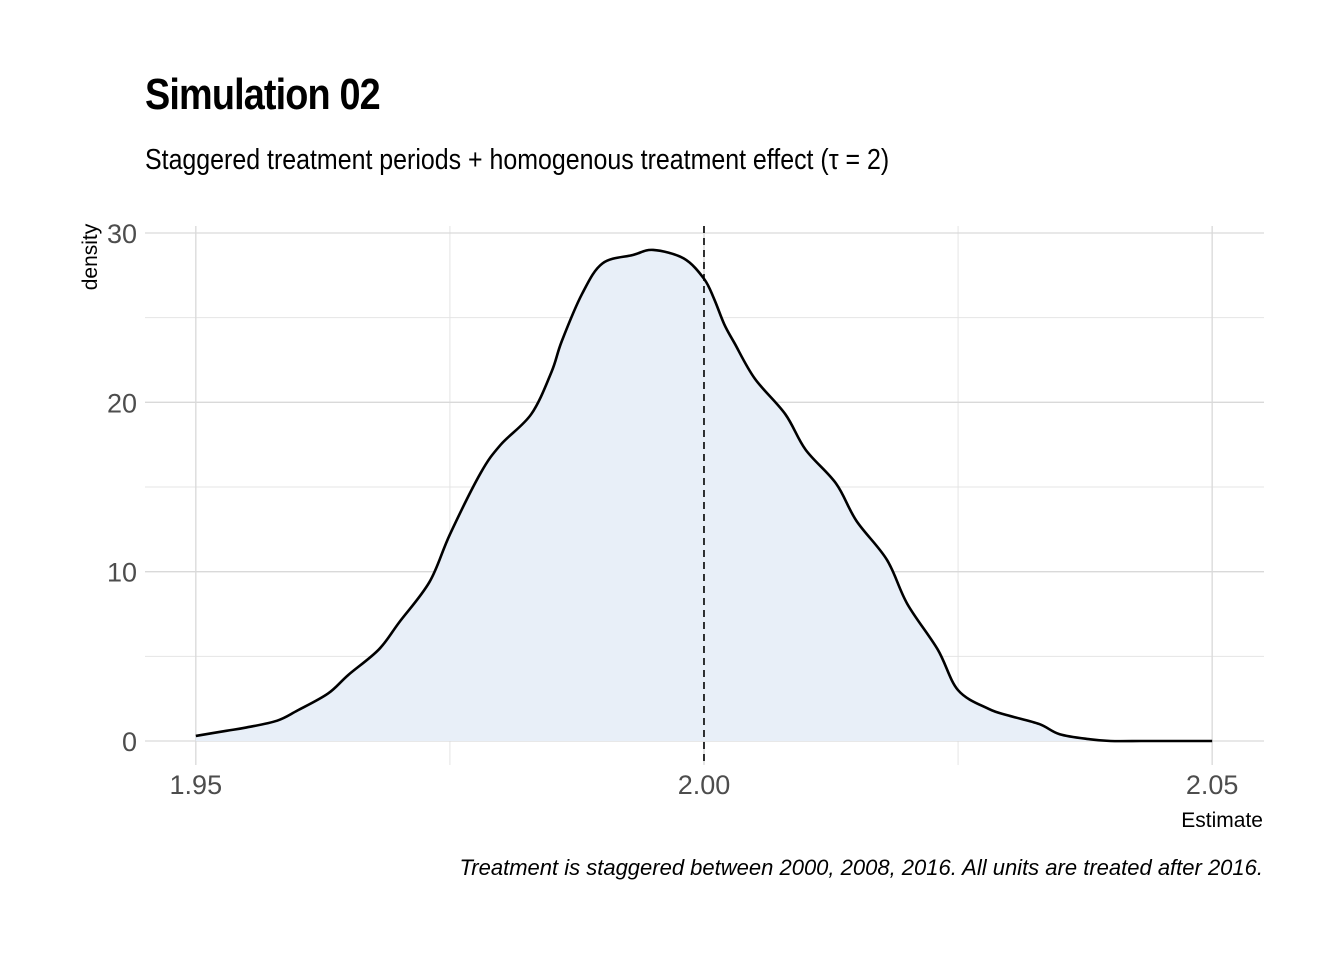  I want to click on y-tick-label: 0, so click(129, 742).